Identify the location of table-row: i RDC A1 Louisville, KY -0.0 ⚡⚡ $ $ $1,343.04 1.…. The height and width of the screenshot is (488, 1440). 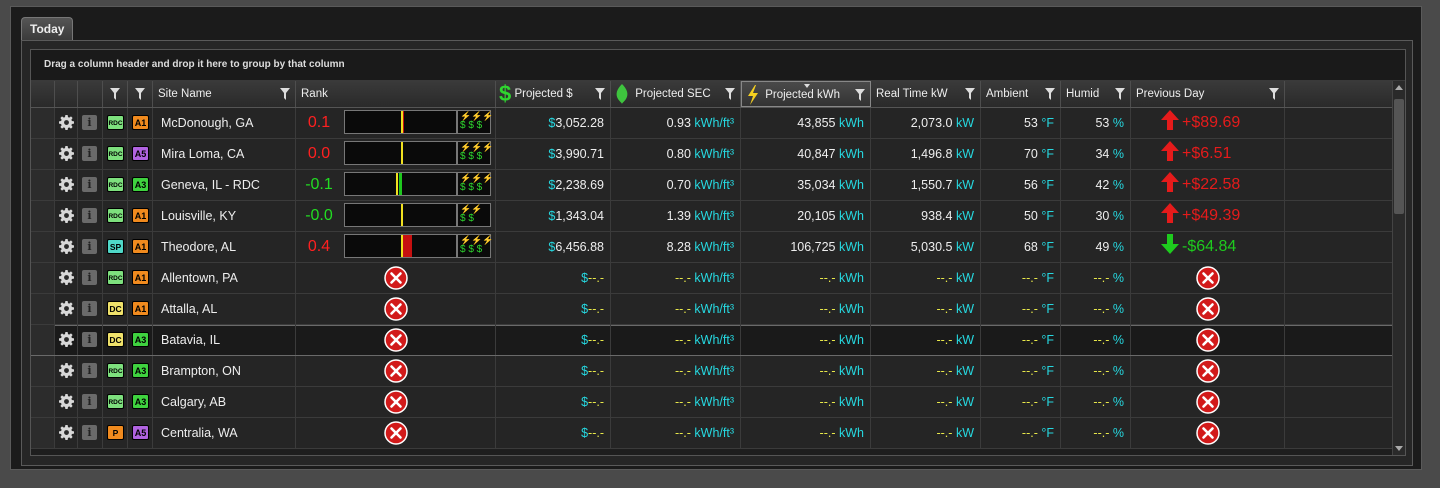
(712, 216).